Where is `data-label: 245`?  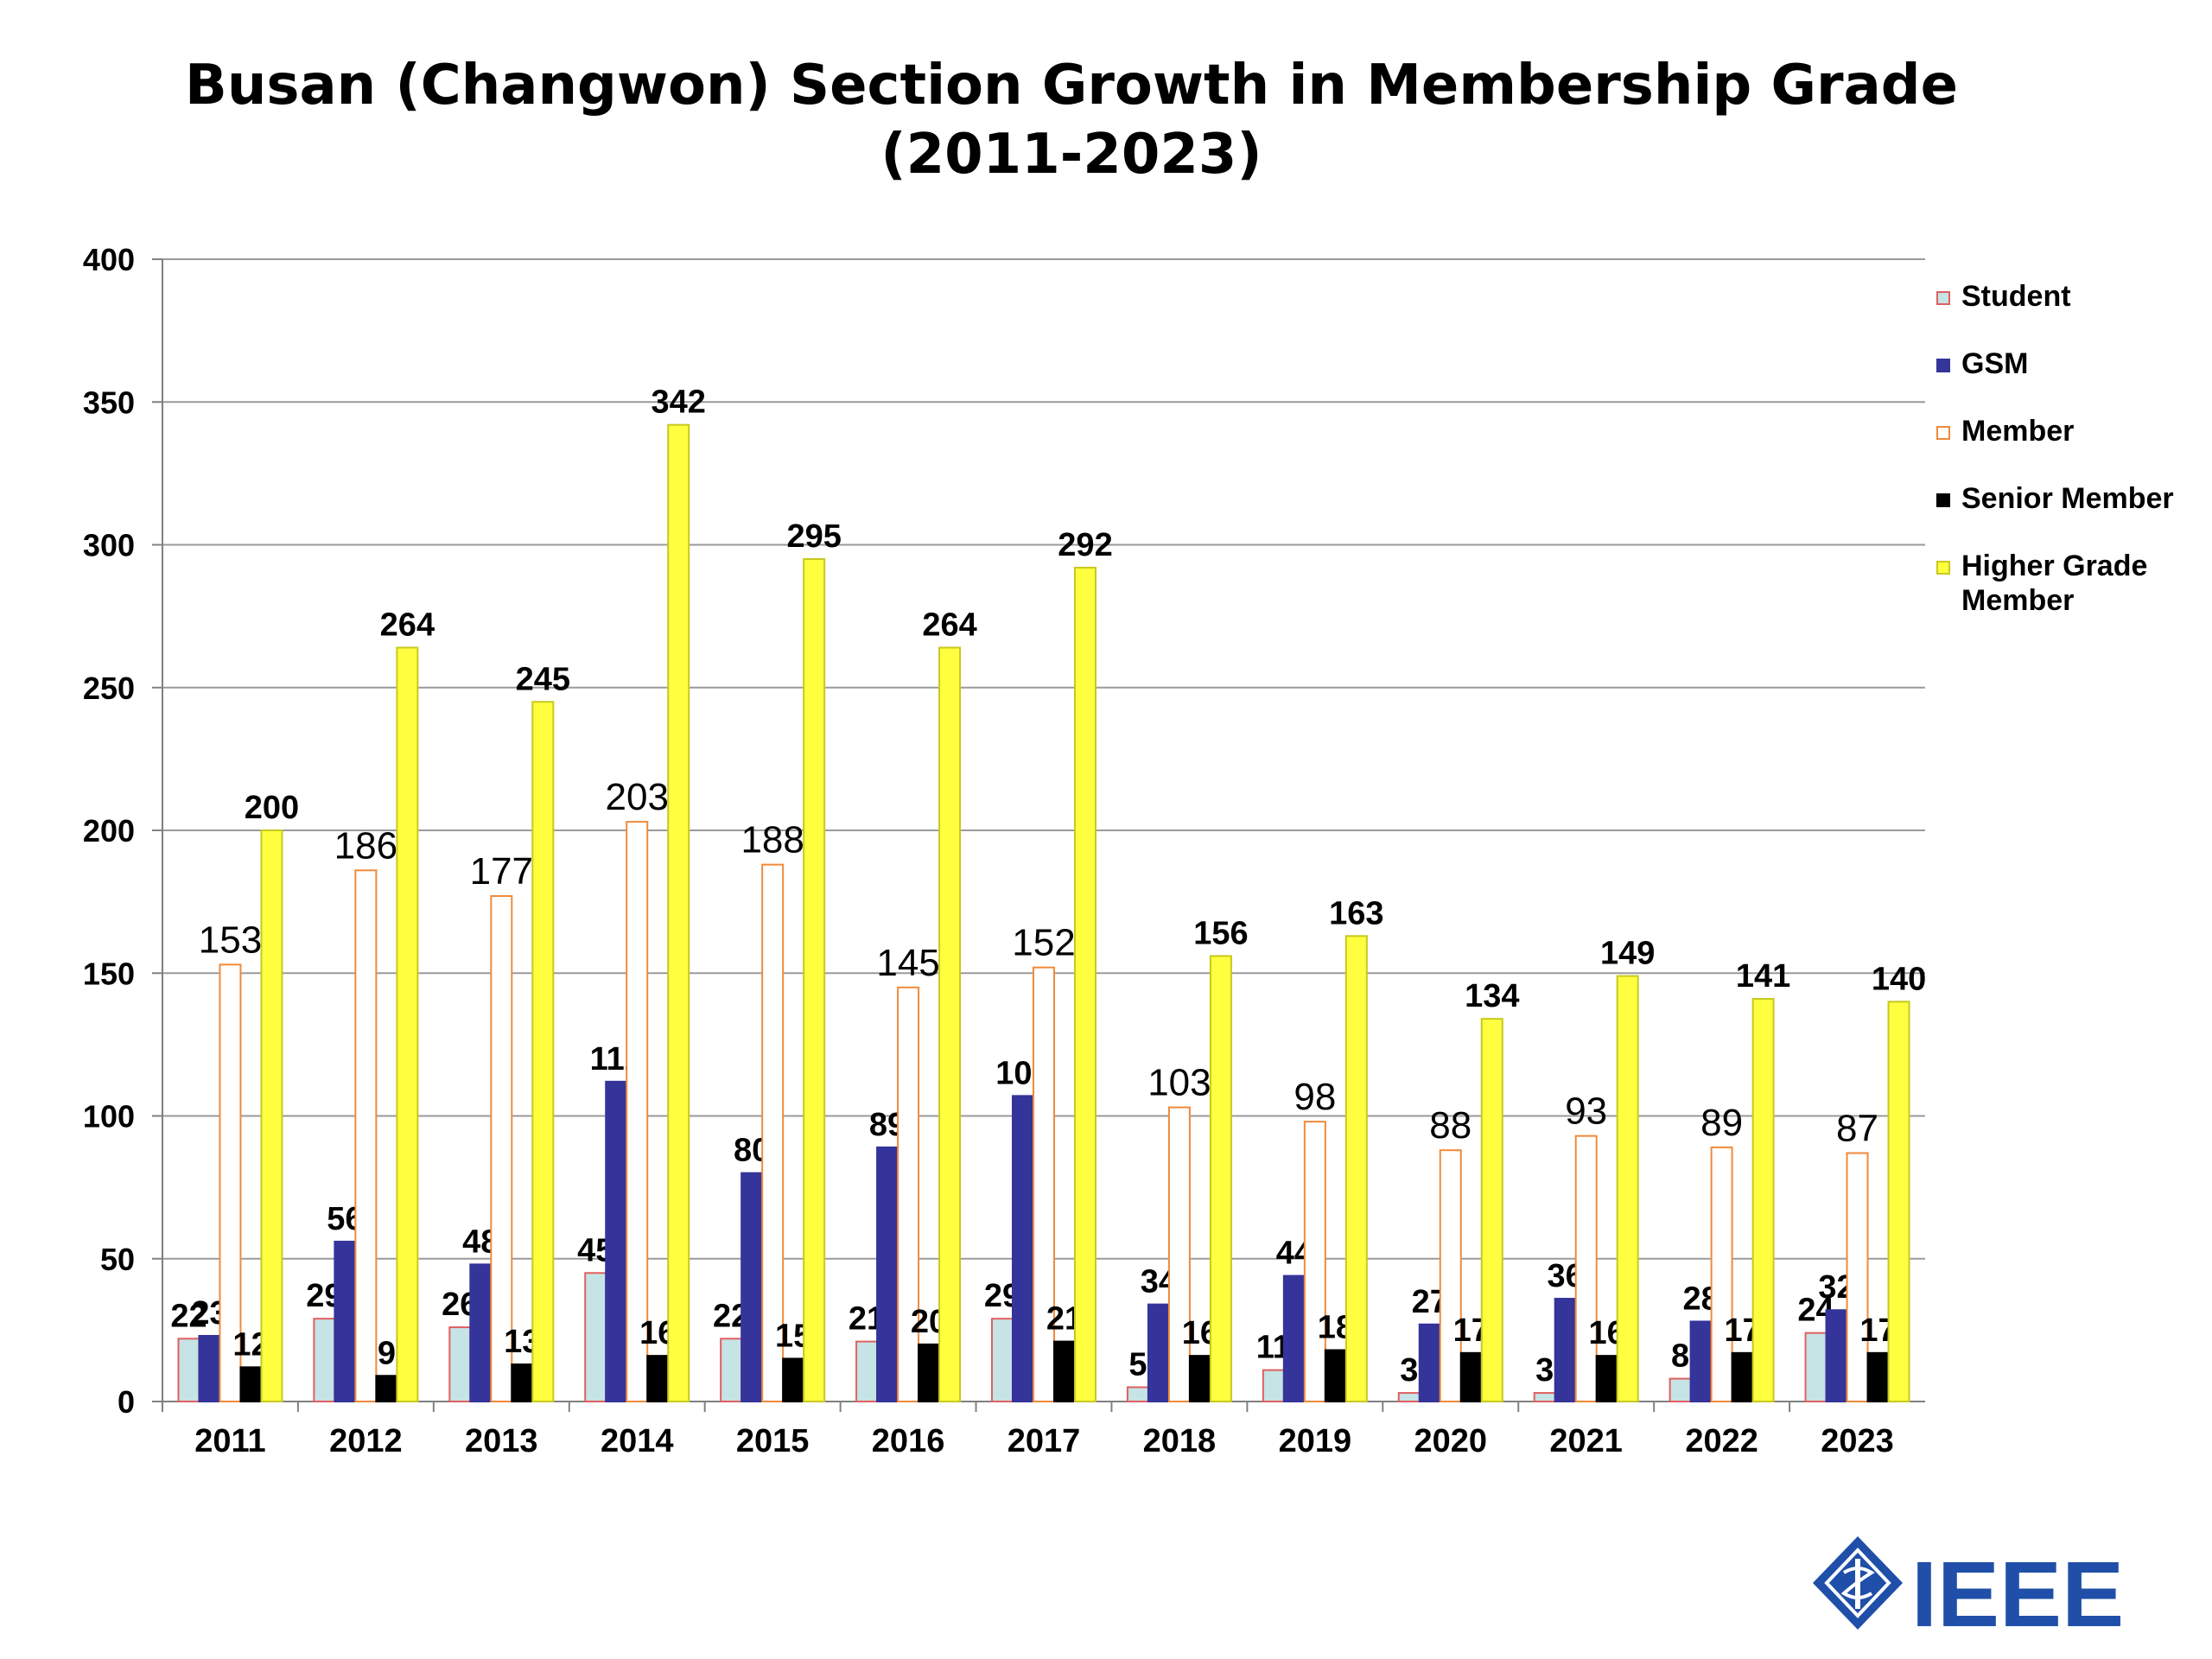 data-label: 245 is located at coordinates (543, 679).